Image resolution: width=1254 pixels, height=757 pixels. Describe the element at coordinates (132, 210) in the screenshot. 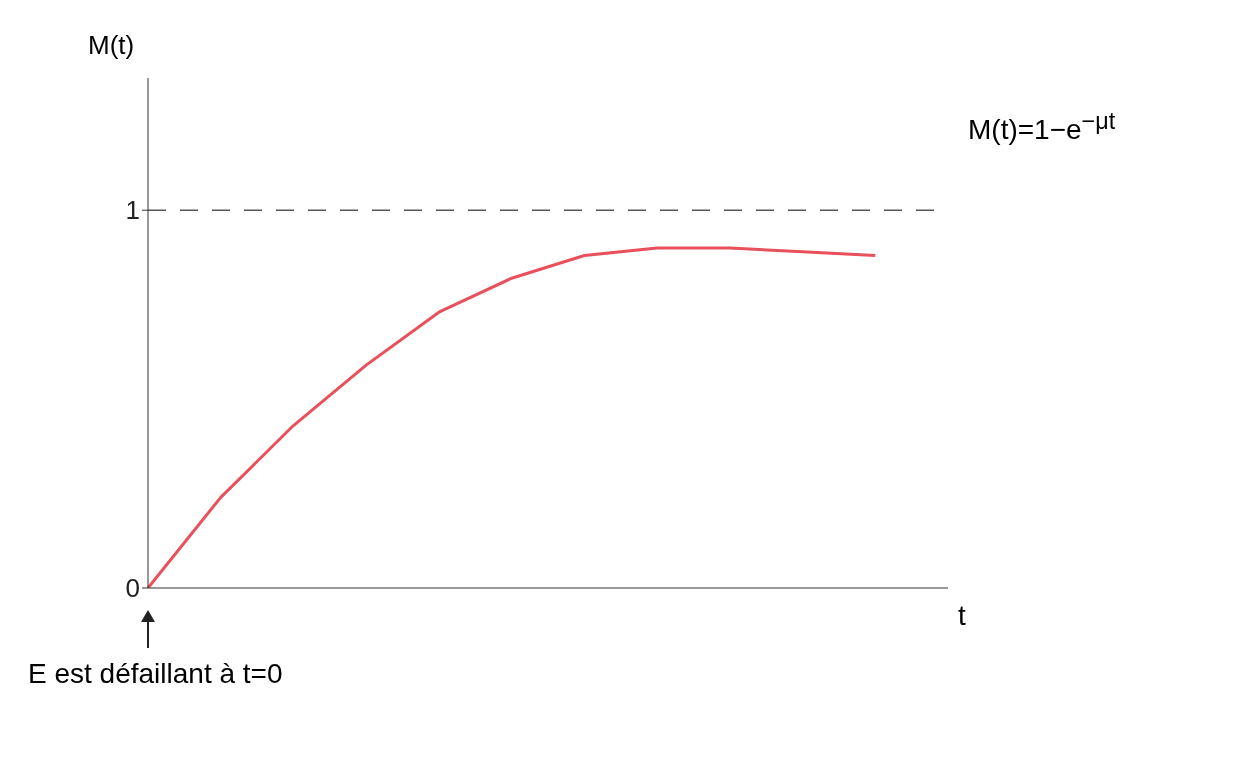

I see `y-tick-label: 1` at that location.